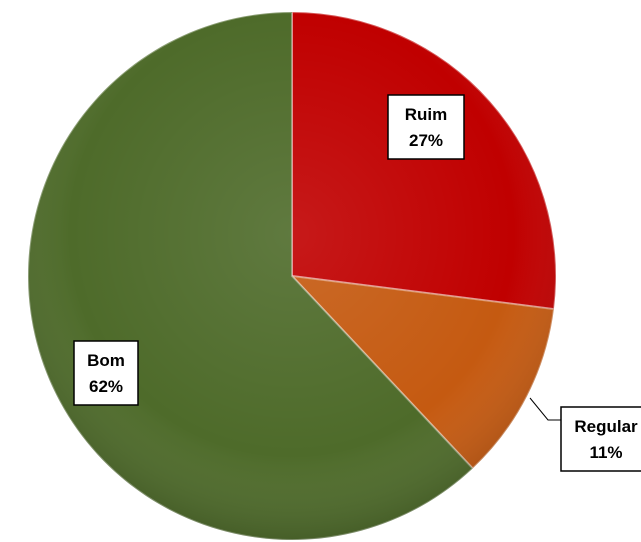  I want to click on data-label-regular: Regular 11%, so click(585, 434).